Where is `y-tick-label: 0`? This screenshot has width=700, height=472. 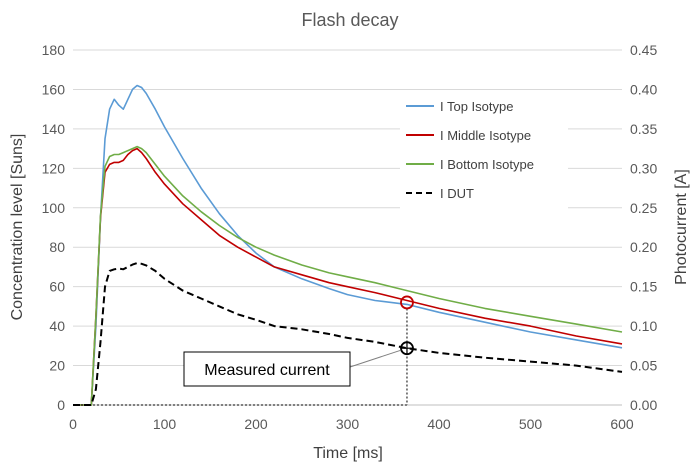 y-tick-label: 0 is located at coordinates (61, 405).